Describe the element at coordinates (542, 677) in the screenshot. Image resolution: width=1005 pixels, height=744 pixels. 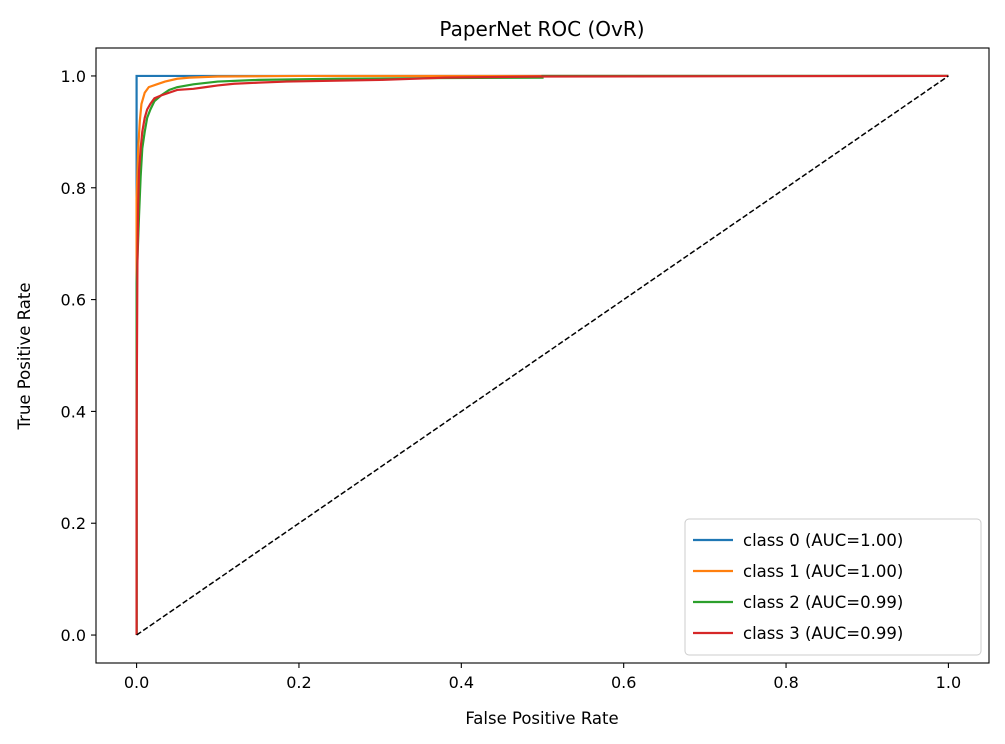
I see `x-axis: 0.0 0.2 0.4 0.6 0.8 1.0` at that location.